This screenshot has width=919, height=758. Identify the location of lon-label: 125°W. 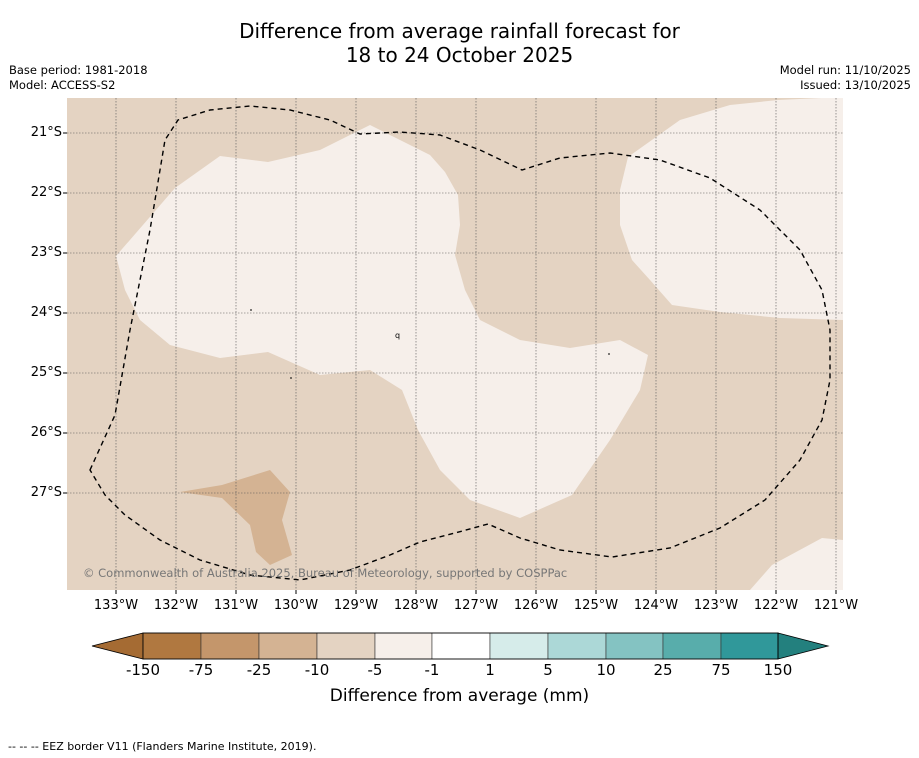
(596, 605).